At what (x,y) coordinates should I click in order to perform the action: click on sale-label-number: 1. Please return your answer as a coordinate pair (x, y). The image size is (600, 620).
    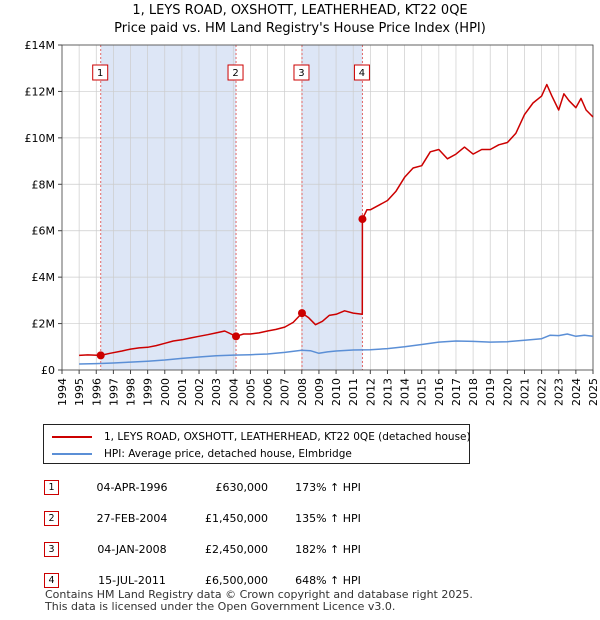
    Looking at the image, I should click on (100, 73).